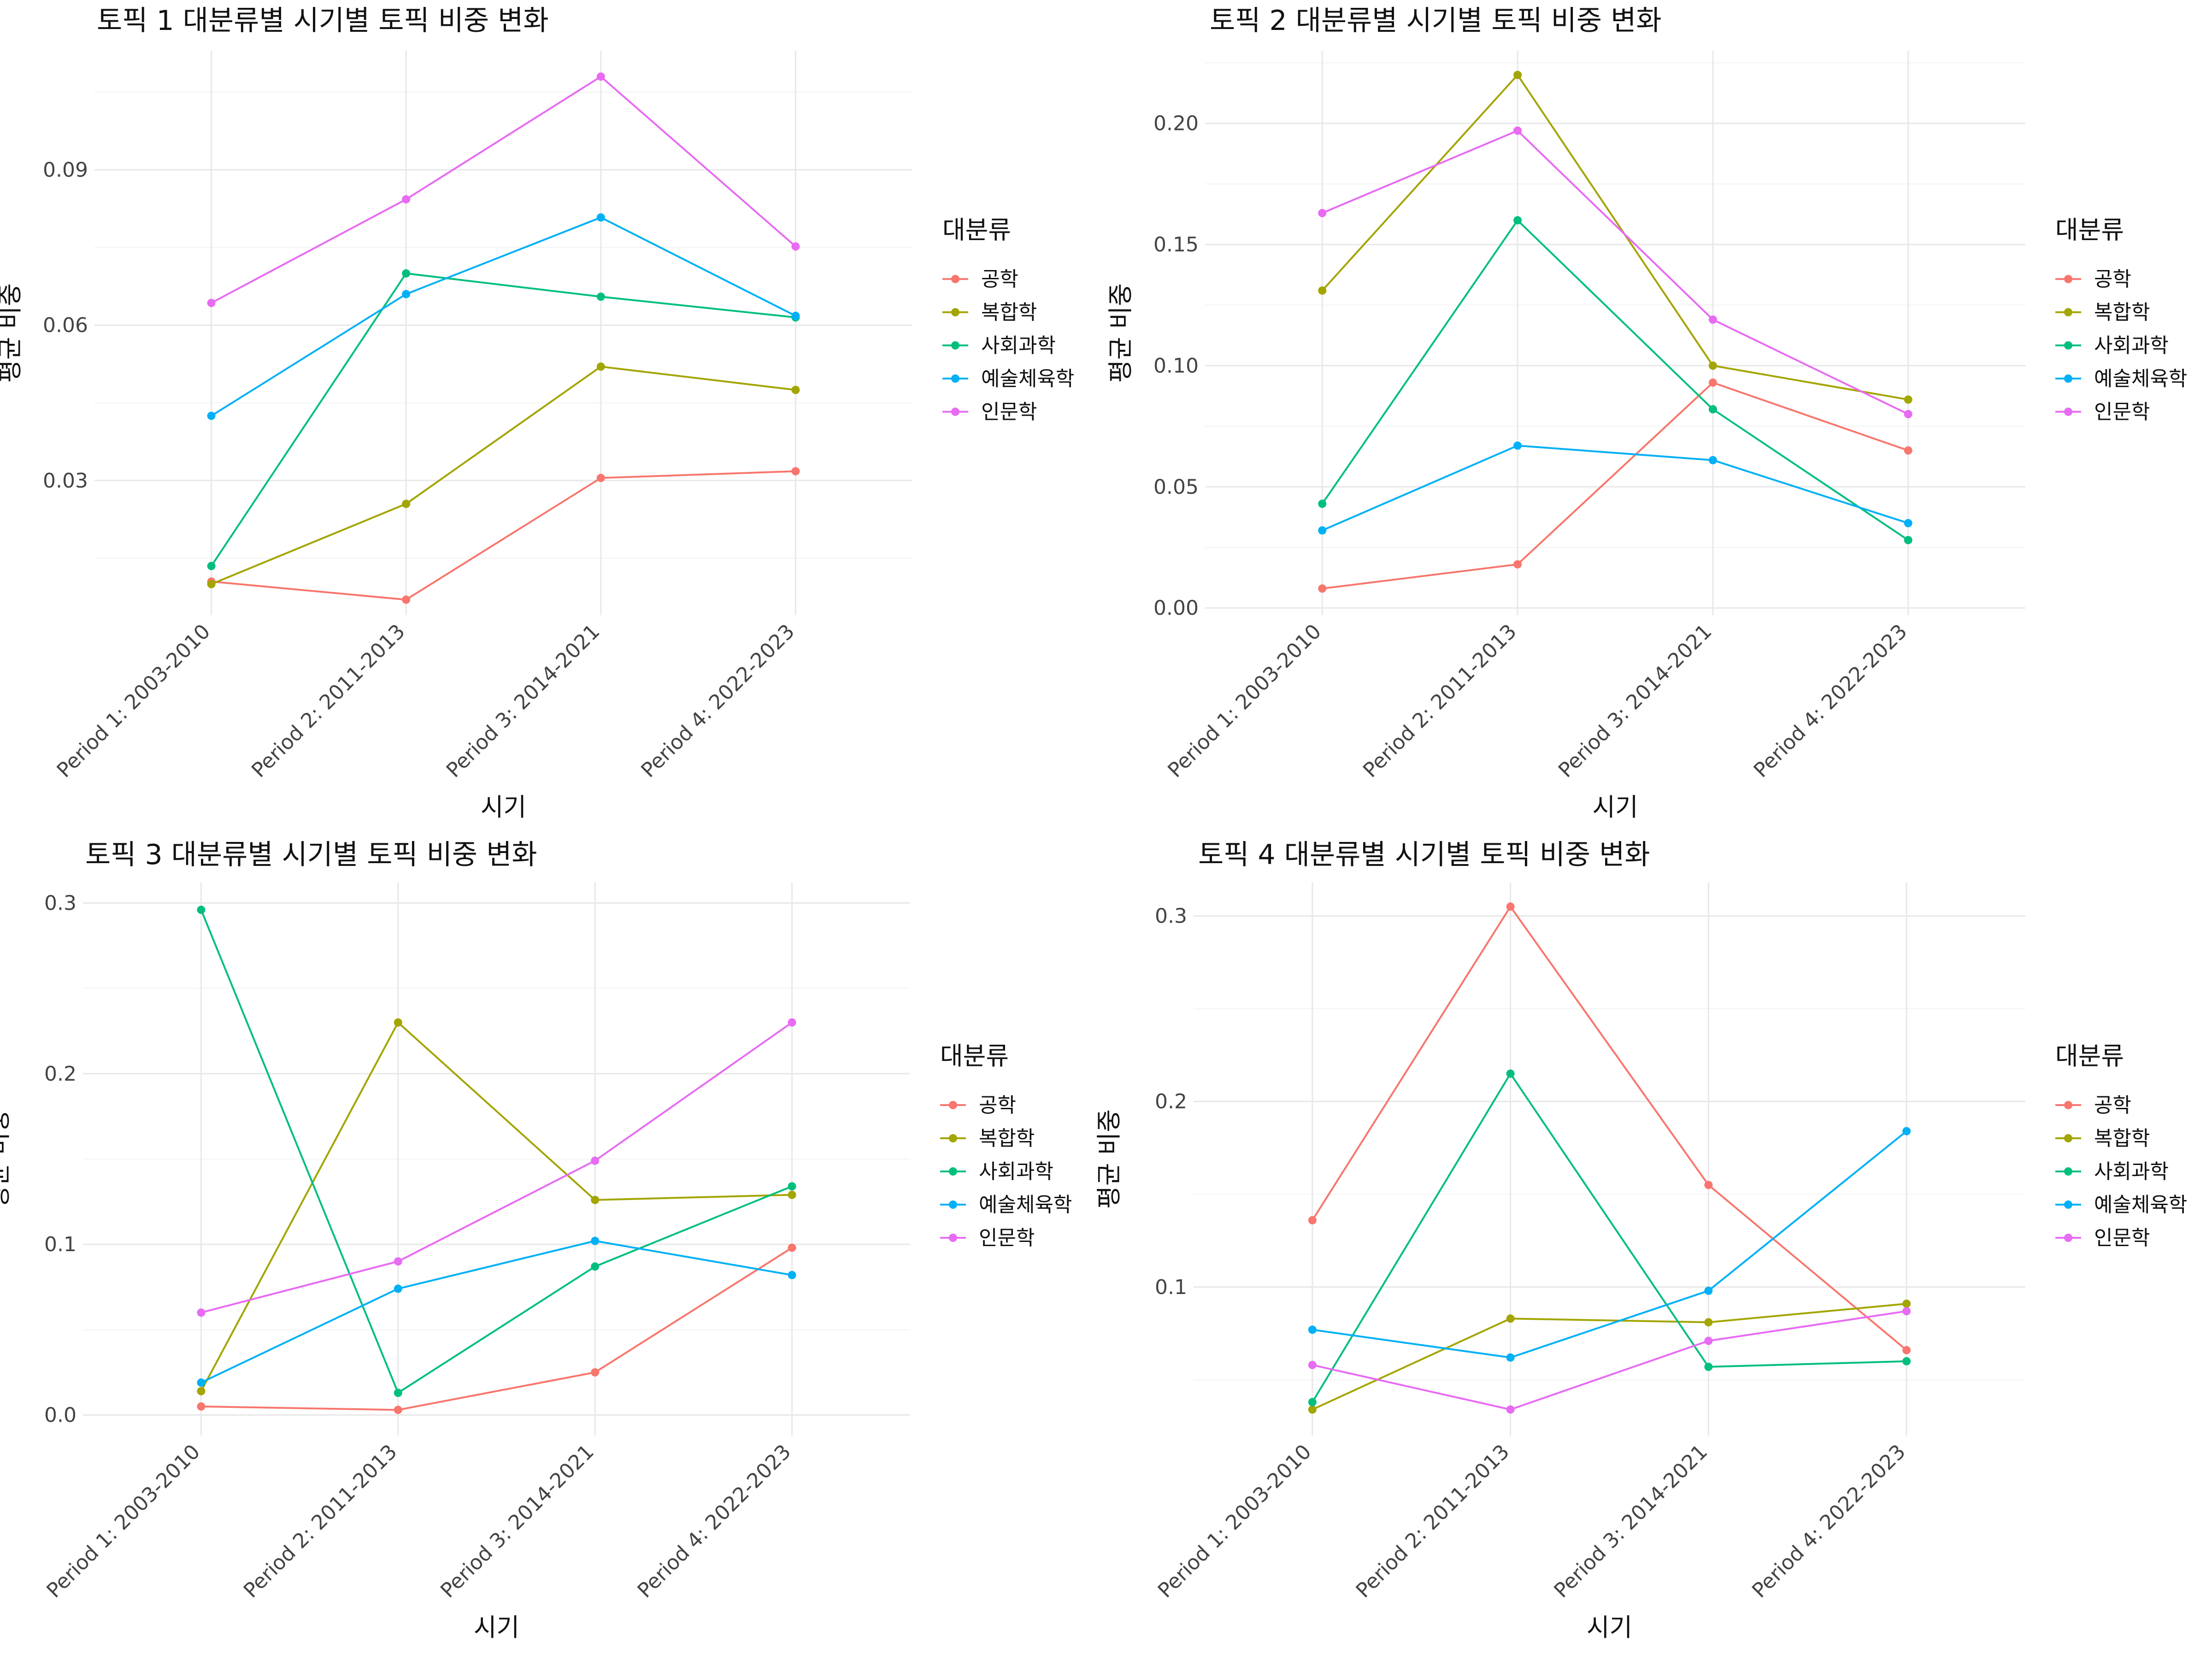 The image size is (2212, 1659). What do you see at coordinates (1171, 1287) in the screenshot?
I see `y-tick-label: 0.1` at bounding box center [1171, 1287].